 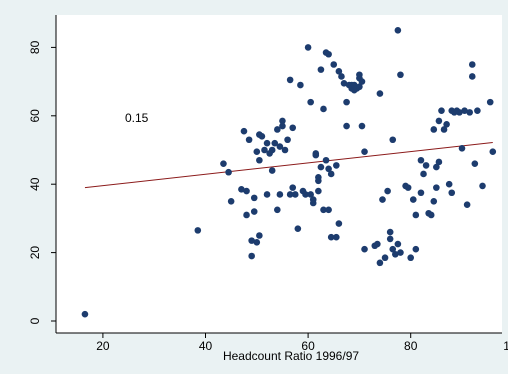 What do you see at coordinates (35, 116) in the screenshot?
I see `y-tick-label: 60` at bounding box center [35, 116].